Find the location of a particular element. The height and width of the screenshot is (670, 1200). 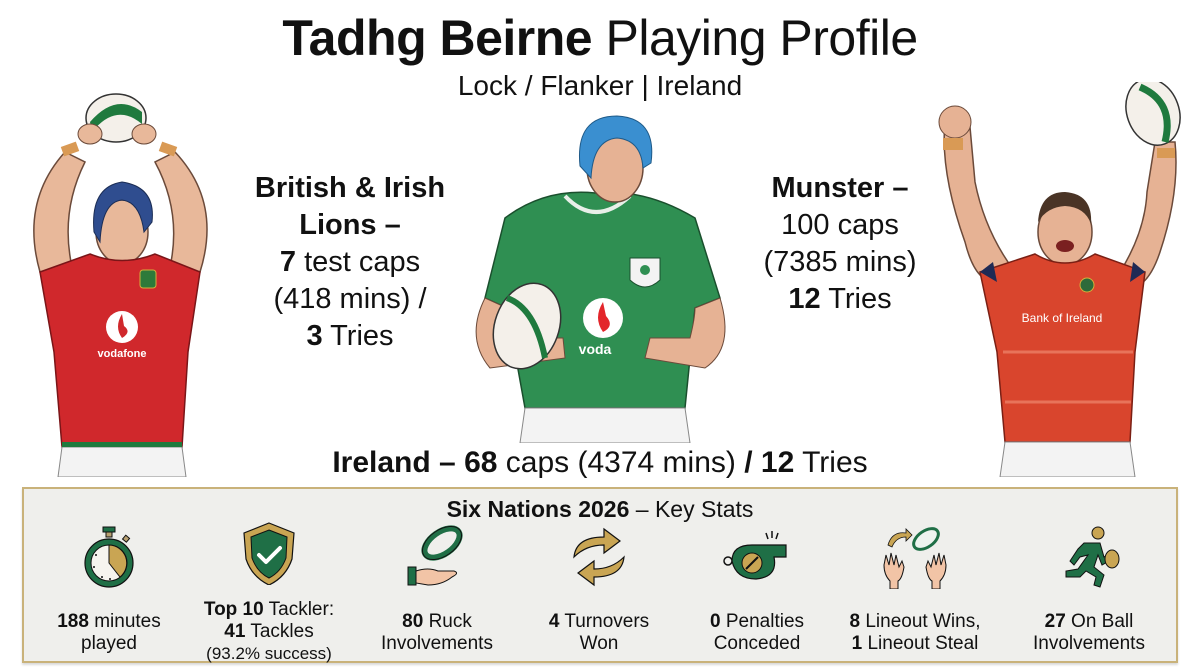

ireland-label: Ireland – is located at coordinates (394, 462).